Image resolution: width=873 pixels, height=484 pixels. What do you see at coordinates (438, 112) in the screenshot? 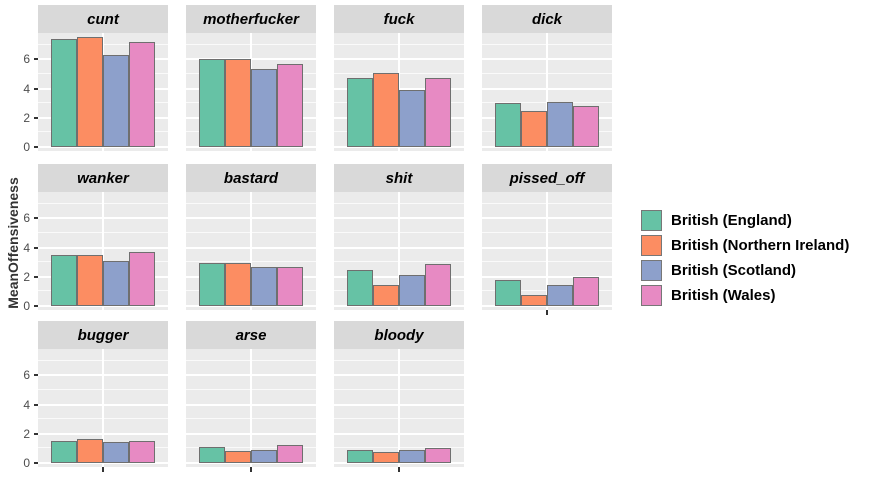
I see `bar-british-wales-fuck` at bounding box center [438, 112].